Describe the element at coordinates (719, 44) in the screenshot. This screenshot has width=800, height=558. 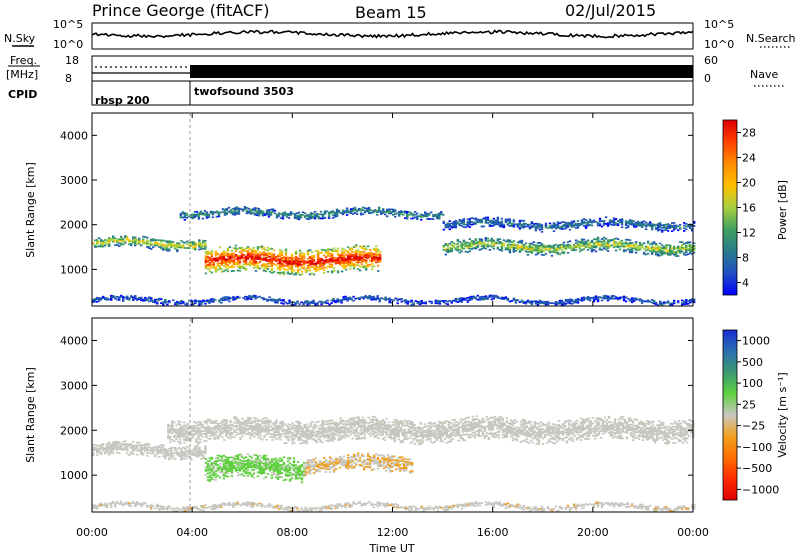
I see `nsearch-lo-tick: 10^0` at that location.